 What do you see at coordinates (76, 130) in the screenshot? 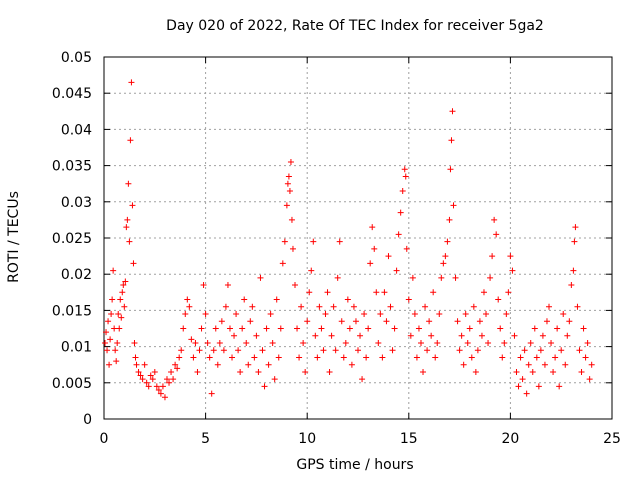
I see `y-tick-label: 0.04` at bounding box center [76, 130].